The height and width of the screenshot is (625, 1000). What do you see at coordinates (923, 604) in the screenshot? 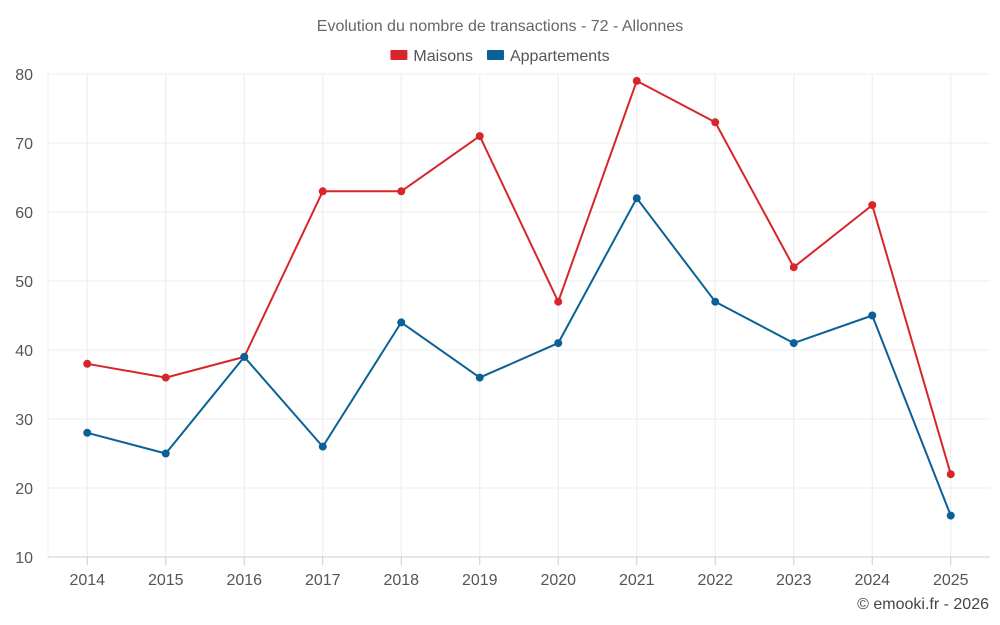
I see `credit-text: © emooki.fr - 2026` at bounding box center [923, 604].